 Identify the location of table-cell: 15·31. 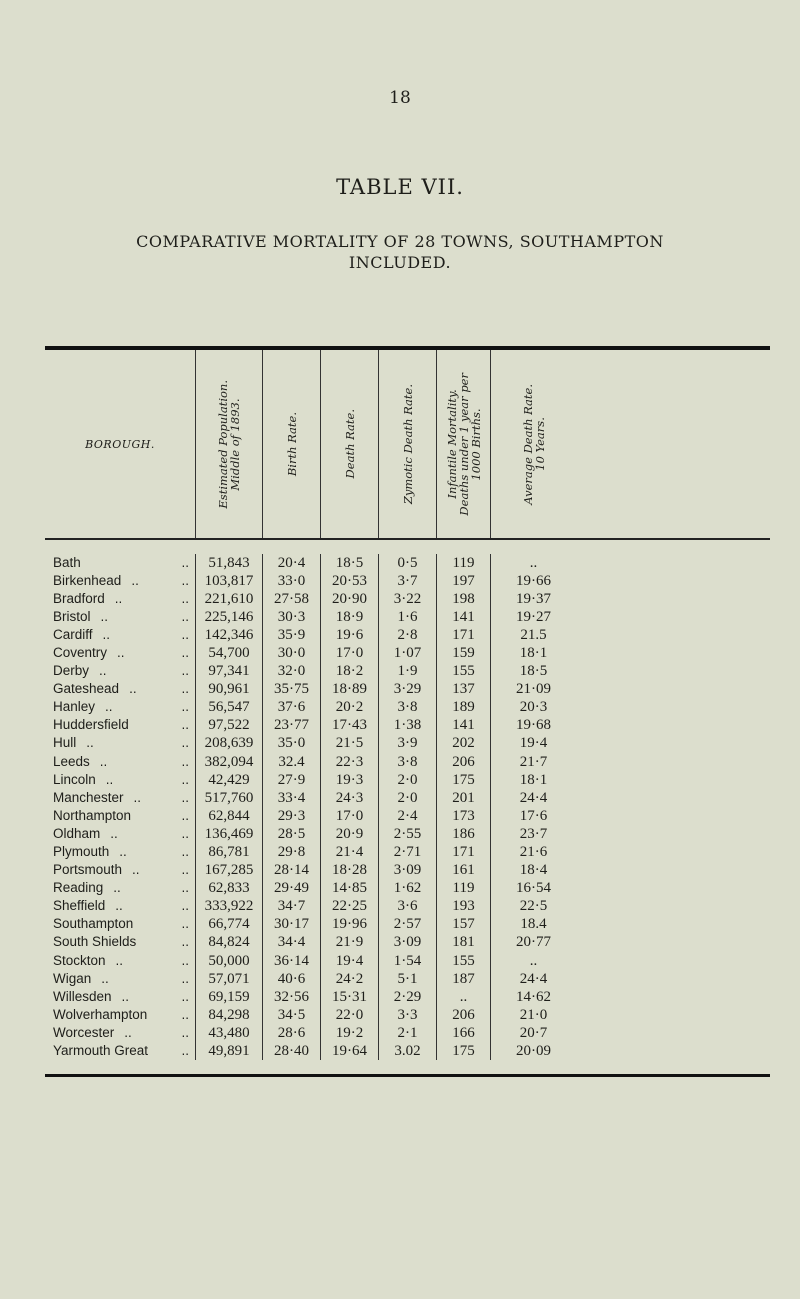
(349, 996).